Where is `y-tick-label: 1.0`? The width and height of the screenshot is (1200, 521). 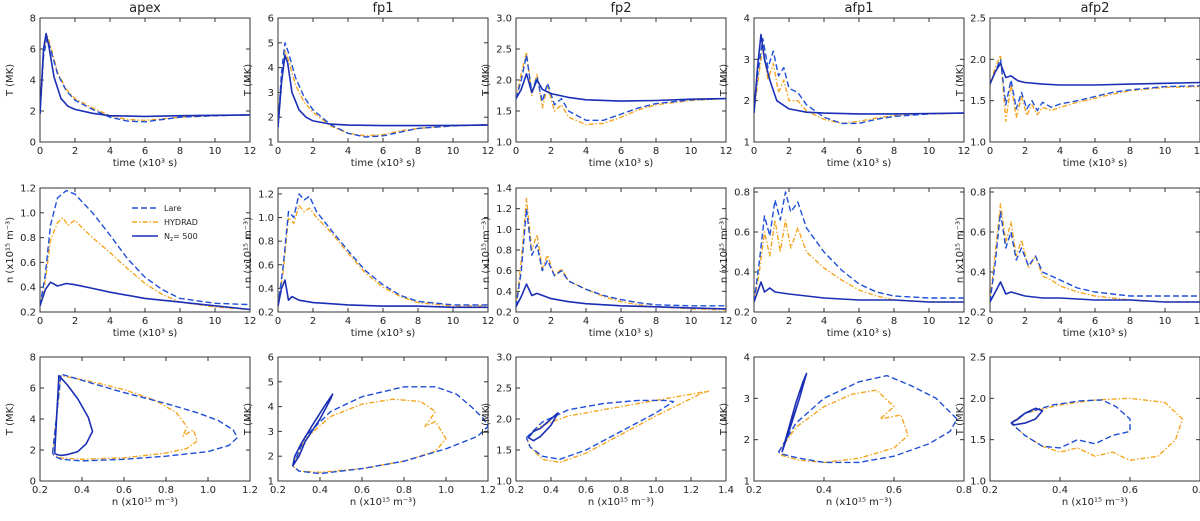
y-tick-label: 1.0 is located at coordinates (28, 213).